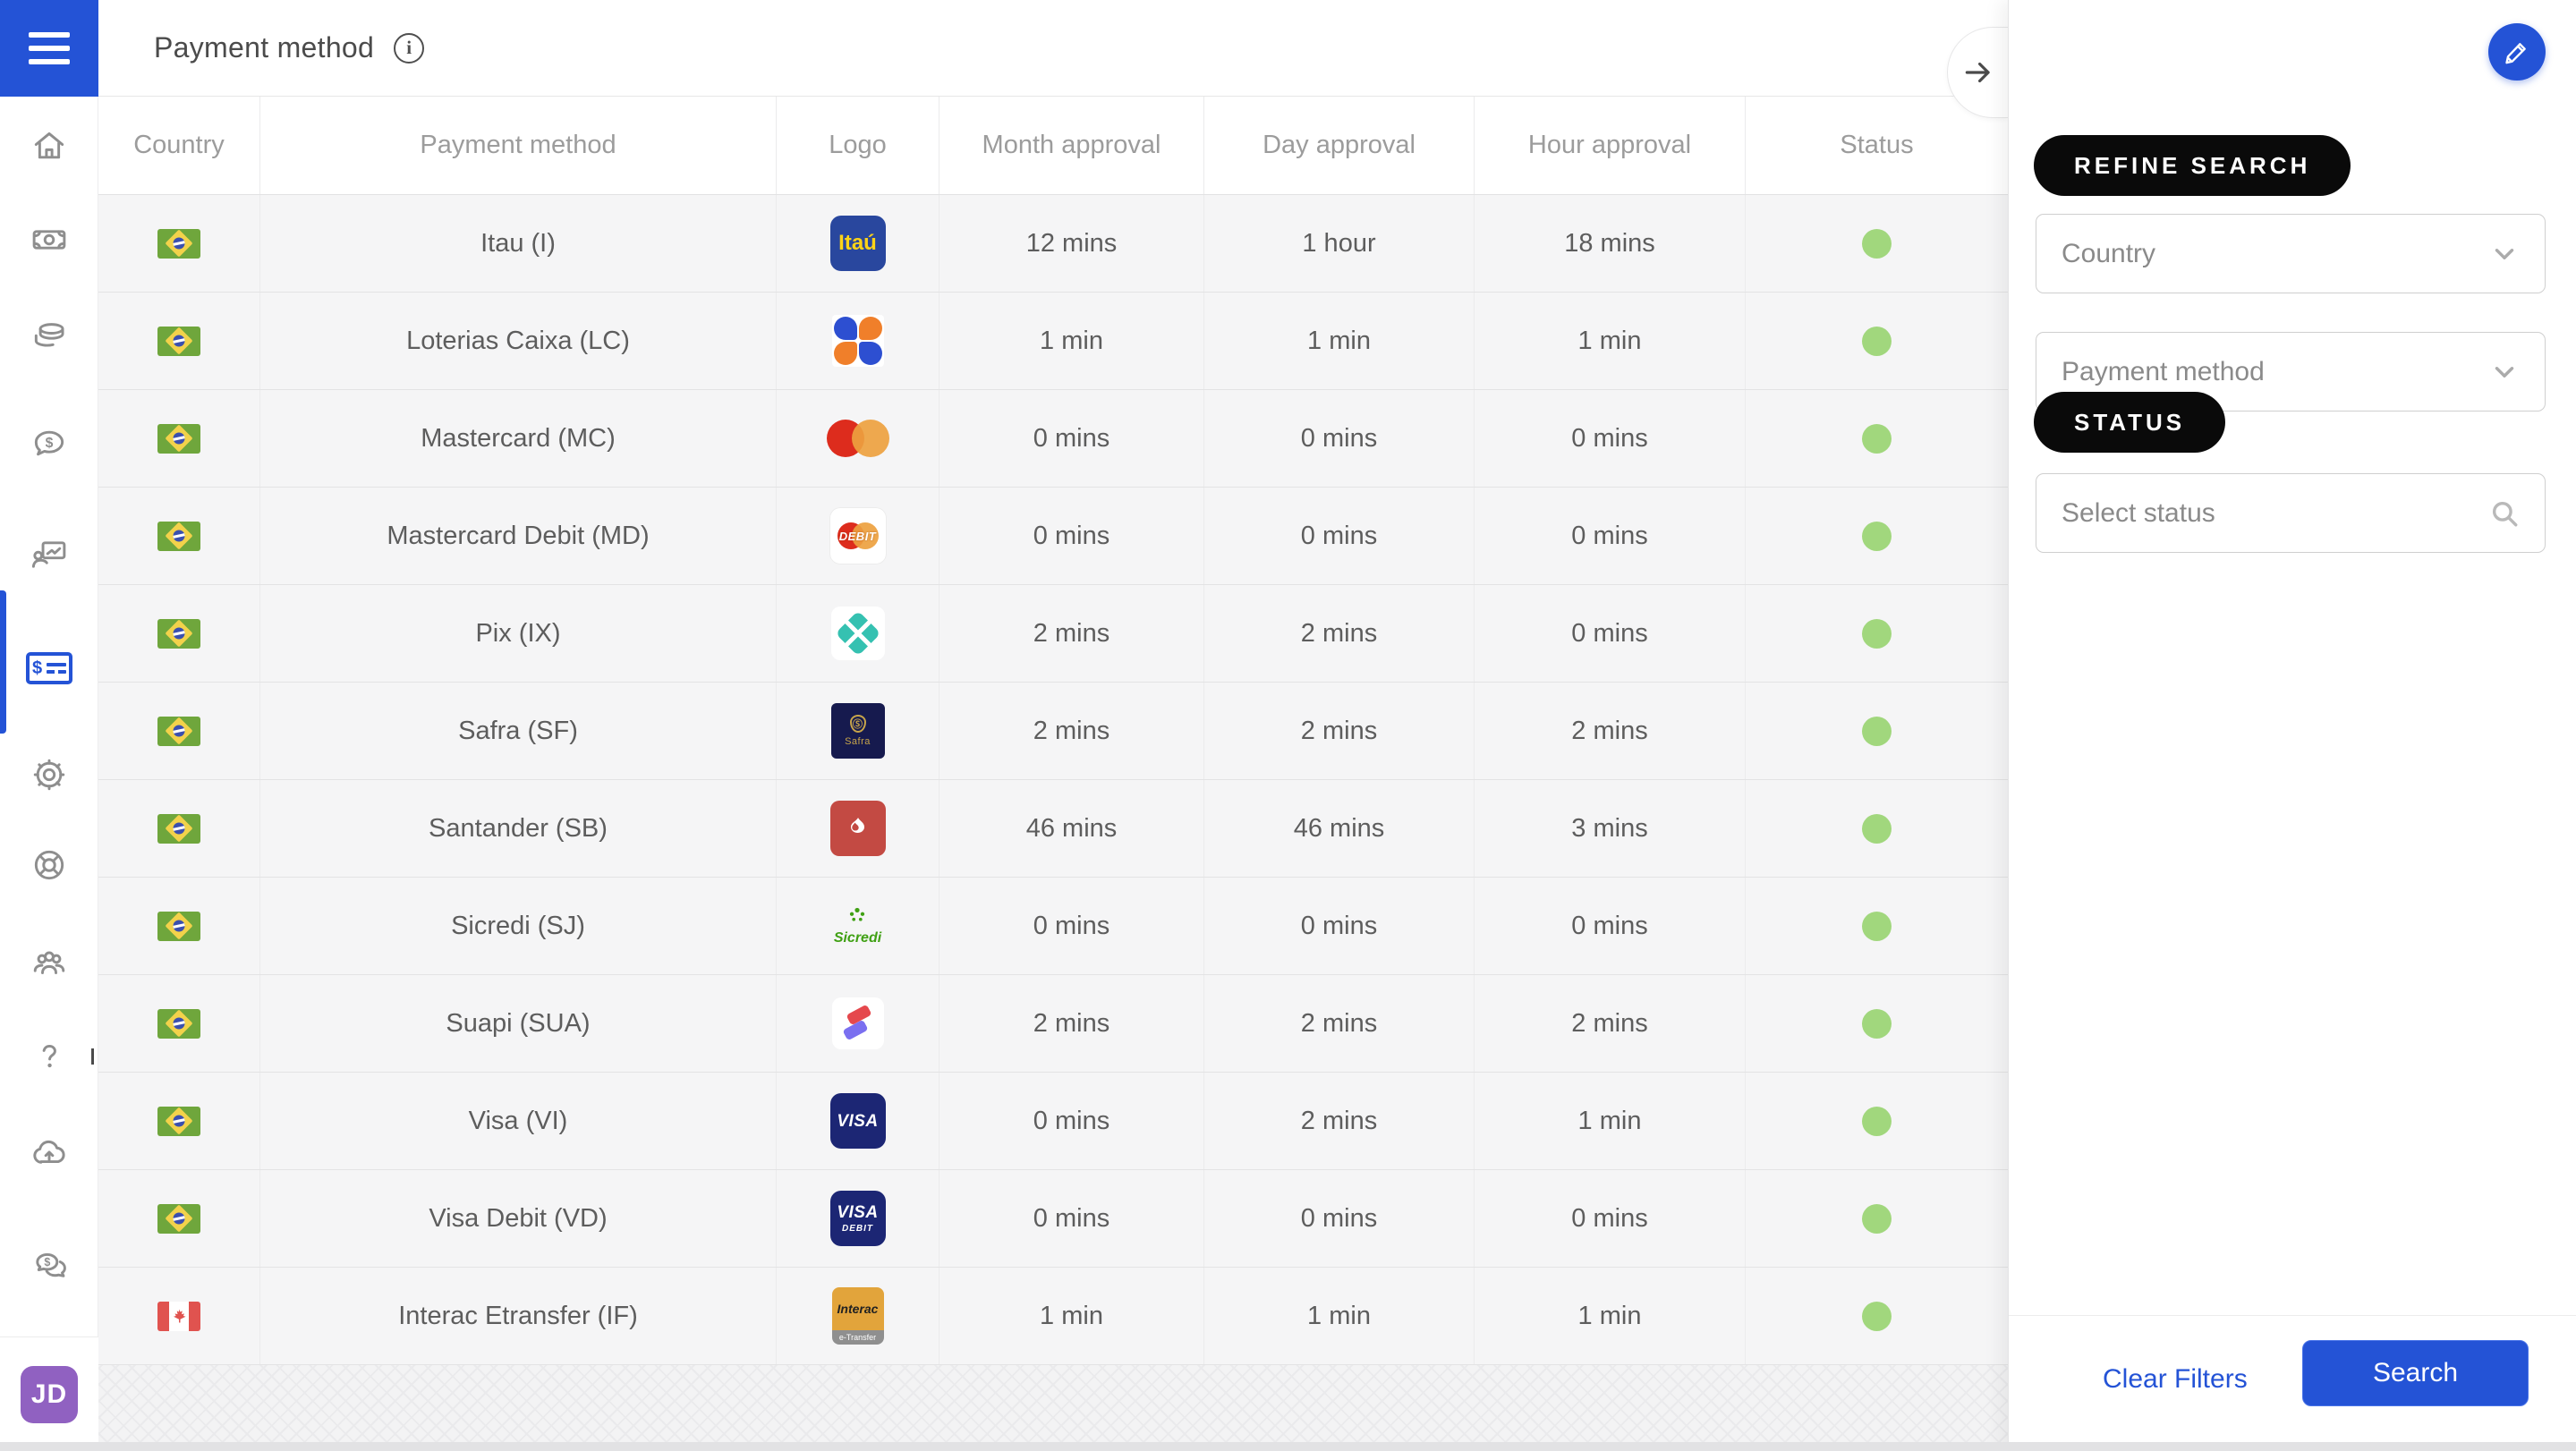 The image size is (2576, 1451). Describe the element at coordinates (1339, 634) in the screenshot. I see `day-approval-cell: 2 mins` at that location.